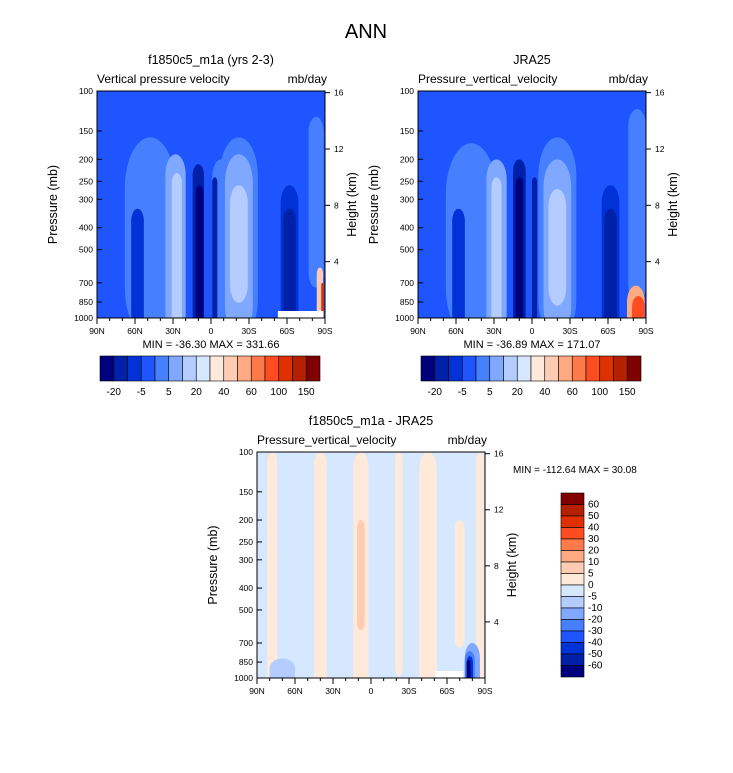 The height and width of the screenshot is (773, 733). Describe the element at coordinates (366, 32) in the screenshot. I see `figure-title: ANN` at that location.